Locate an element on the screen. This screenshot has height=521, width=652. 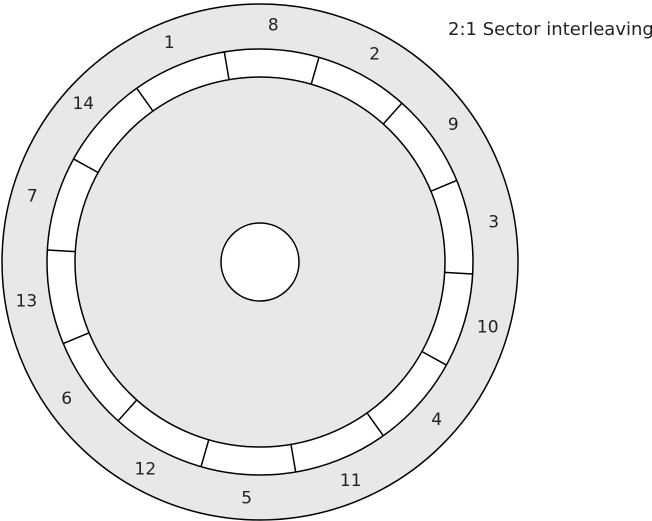
sector-label: 2 is located at coordinates (374, 55).